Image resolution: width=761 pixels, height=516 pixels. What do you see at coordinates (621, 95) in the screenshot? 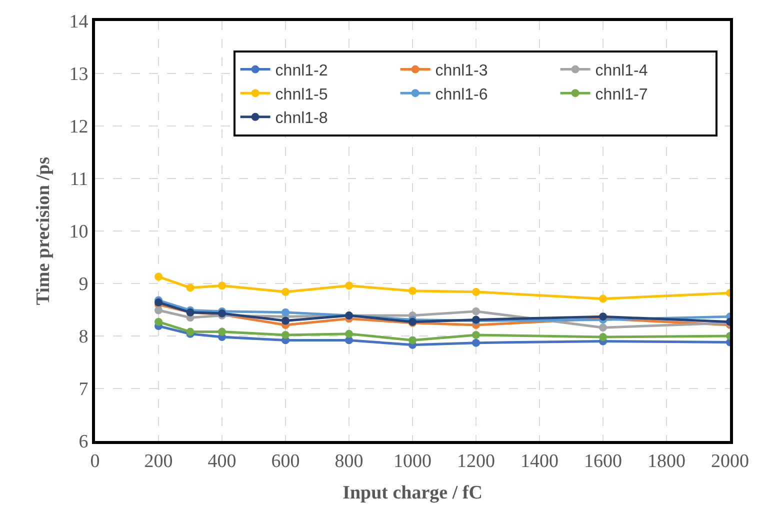
I see `legend-label: chnl1-7` at bounding box center [621, 95].